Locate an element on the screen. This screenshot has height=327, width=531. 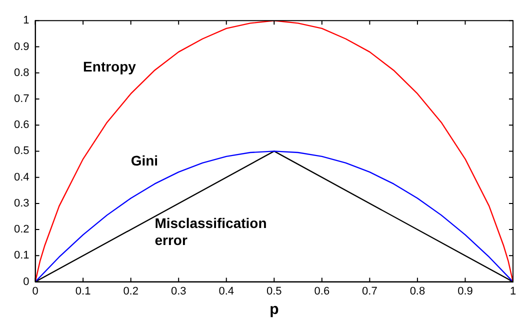
y-tick-label: 0.4 is located at coordinates (22, 177).